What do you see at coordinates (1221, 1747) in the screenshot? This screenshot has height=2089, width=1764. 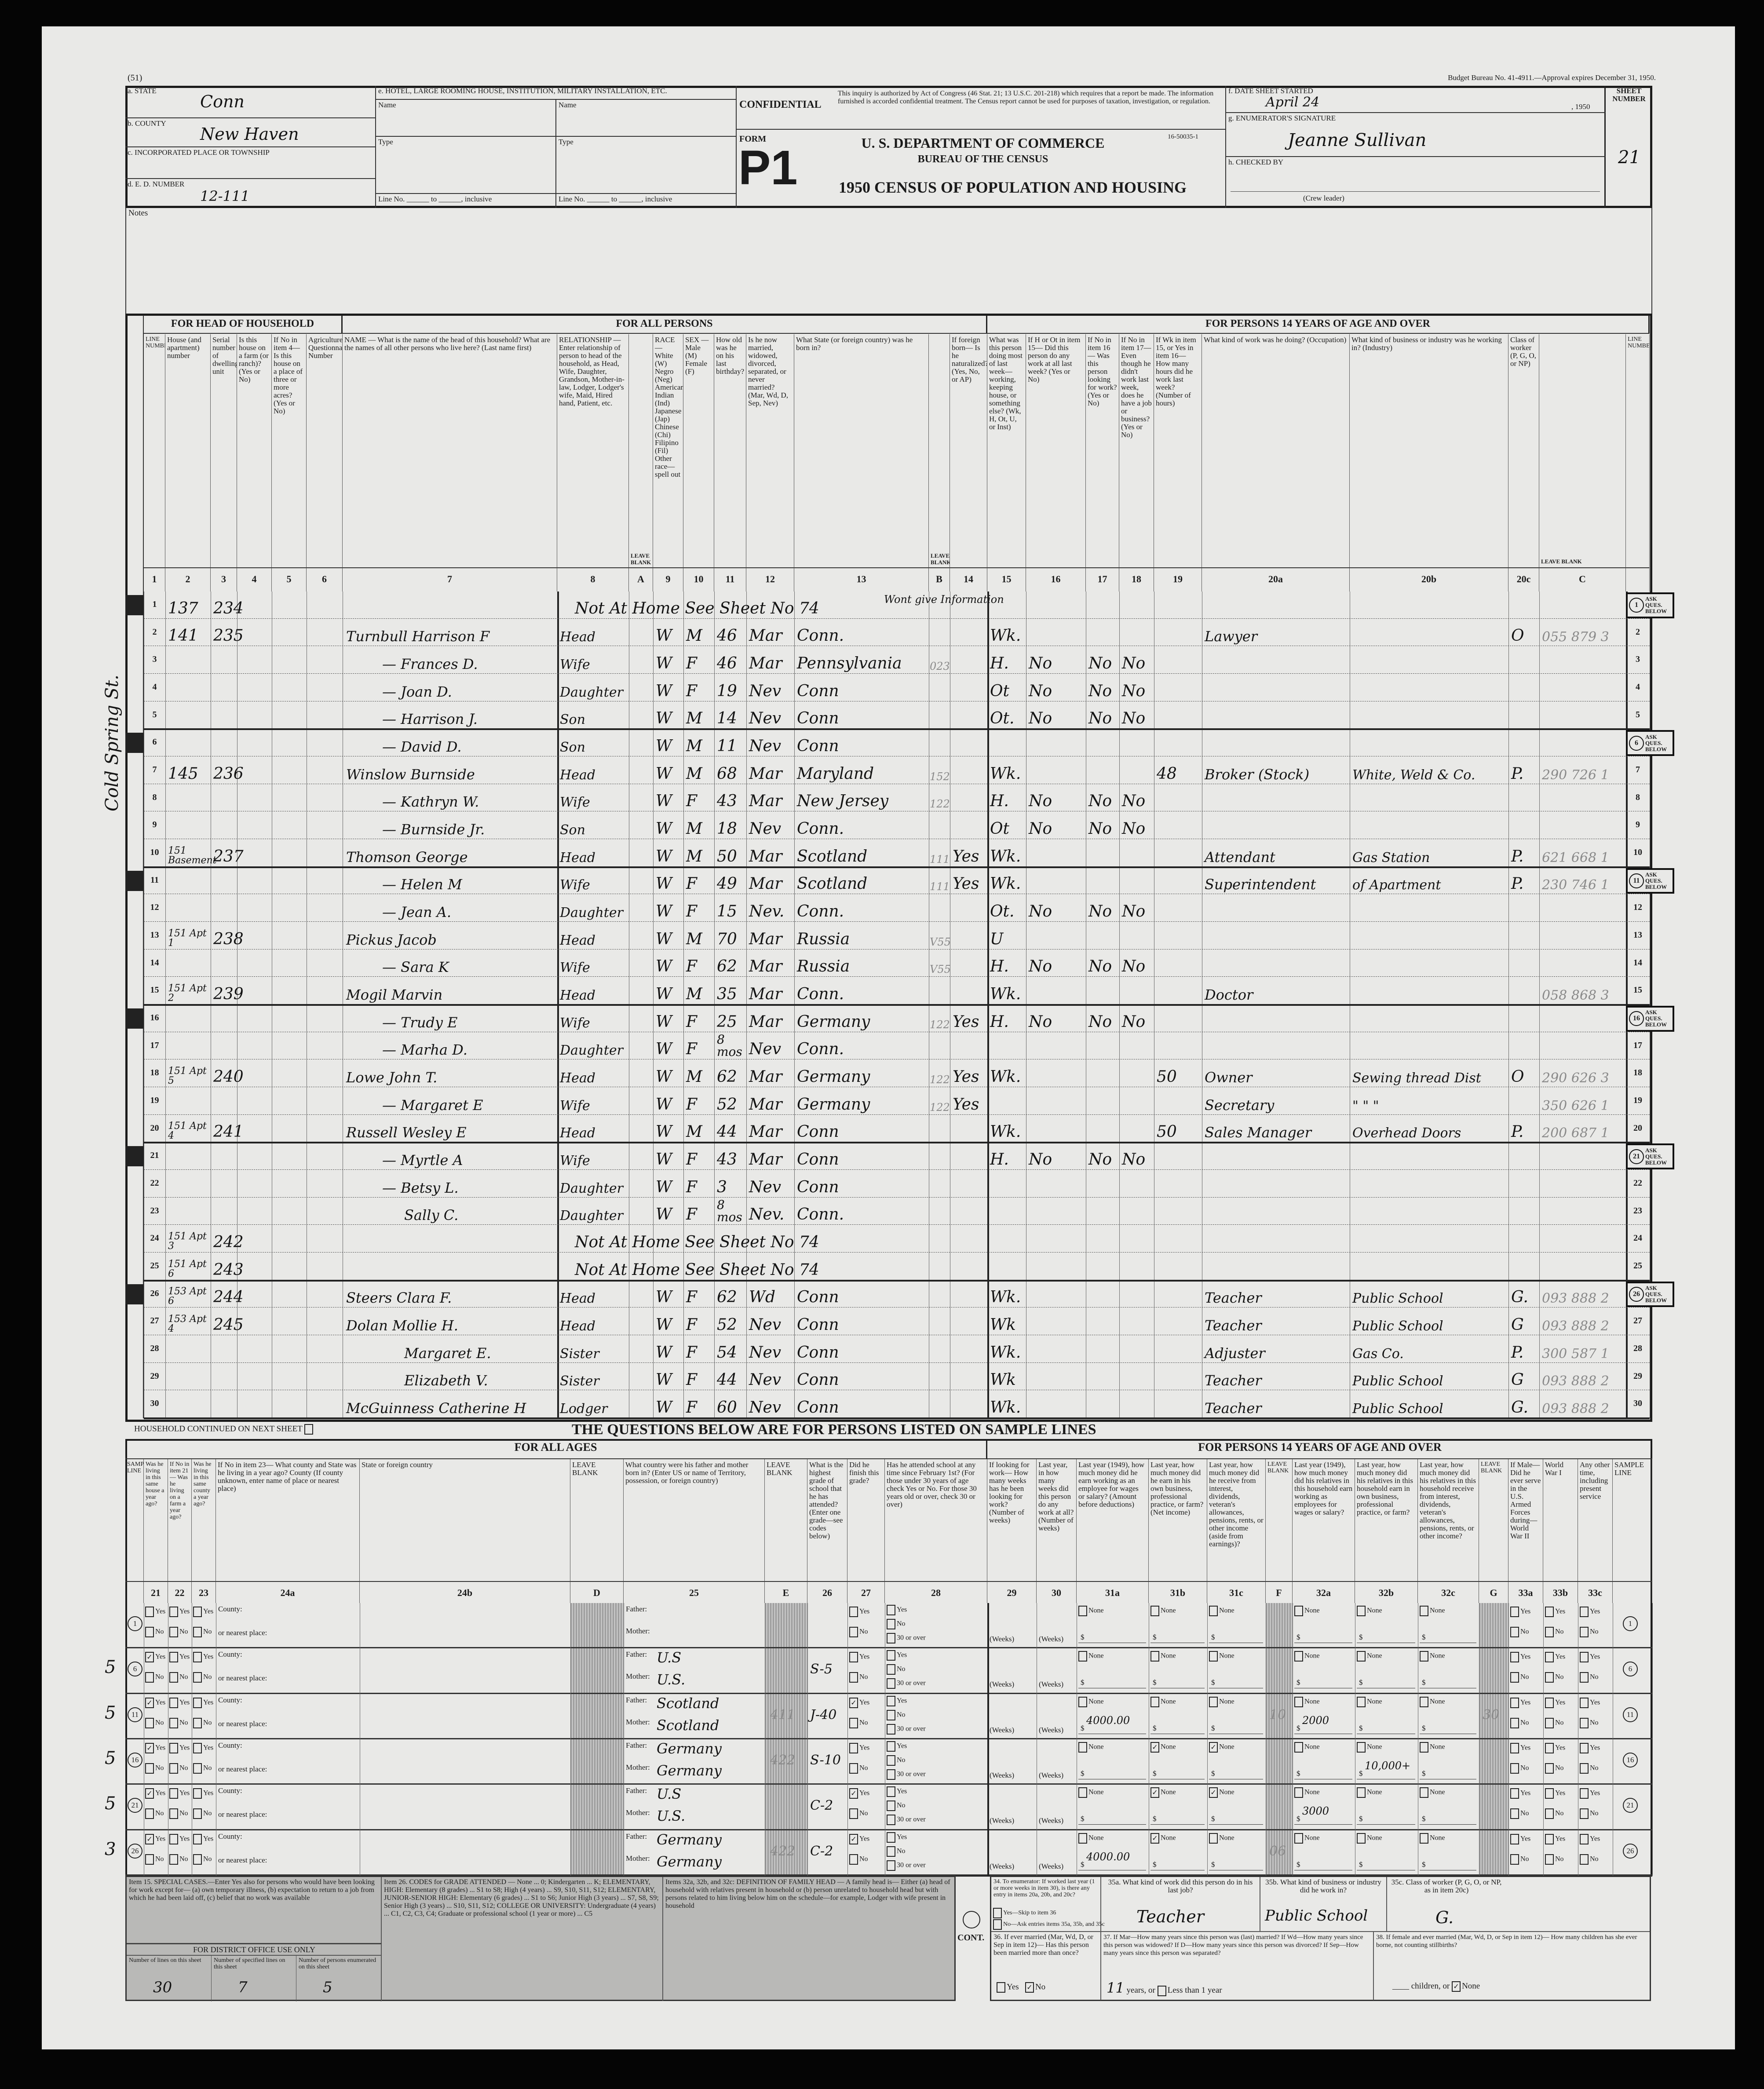 I see `income-31c-none: ✓ None` at bounding box center [1221, 1747].